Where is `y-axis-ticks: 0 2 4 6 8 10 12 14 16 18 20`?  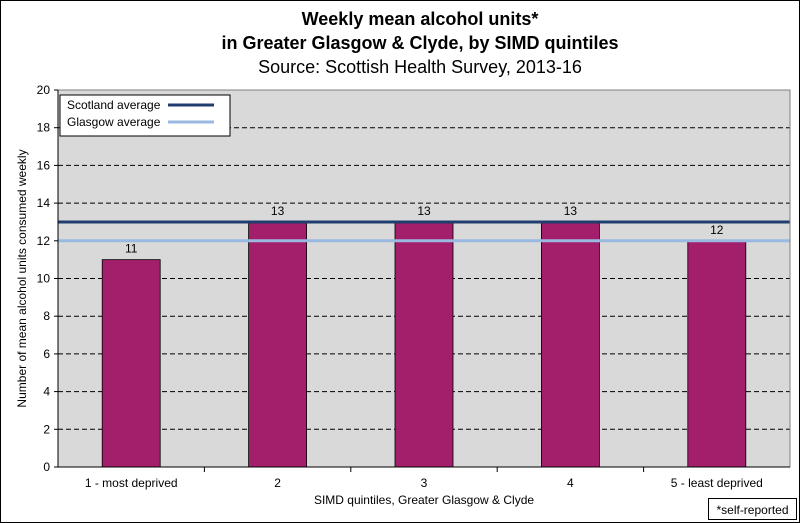
y-axis-ticks: 0 2 4 6 8 10 12 14 16 18 20 is located at coordinates (47, 278).